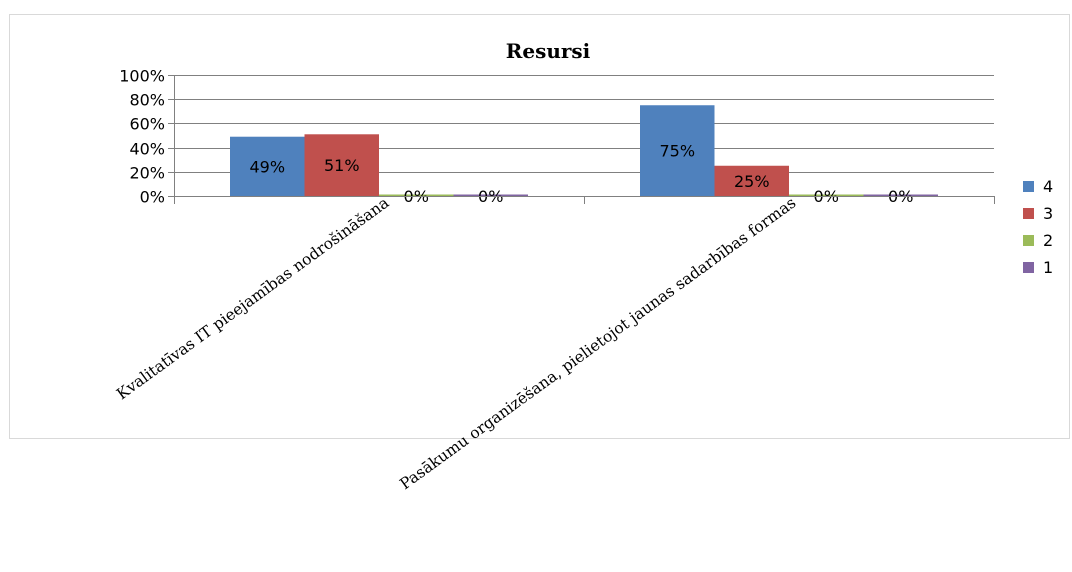 This screenshot has width=1072, height=572. Describe the element at coordinates (147, 173) in the screenshot. I see `y-tick-label: 20%` at that location.